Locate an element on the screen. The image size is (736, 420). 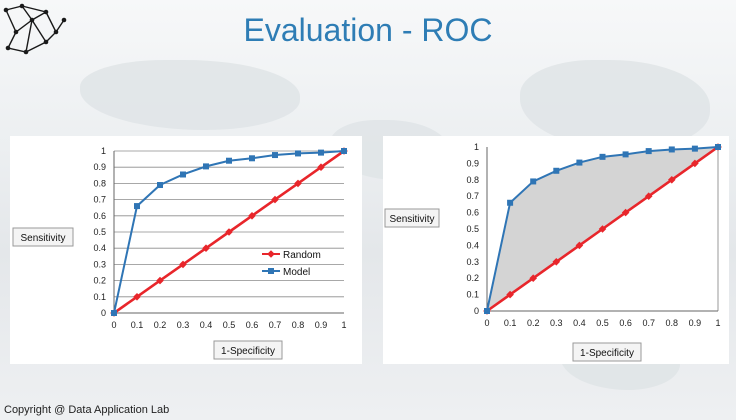
page-title: Evaluation - ROC is located at coordinates (368, 30).